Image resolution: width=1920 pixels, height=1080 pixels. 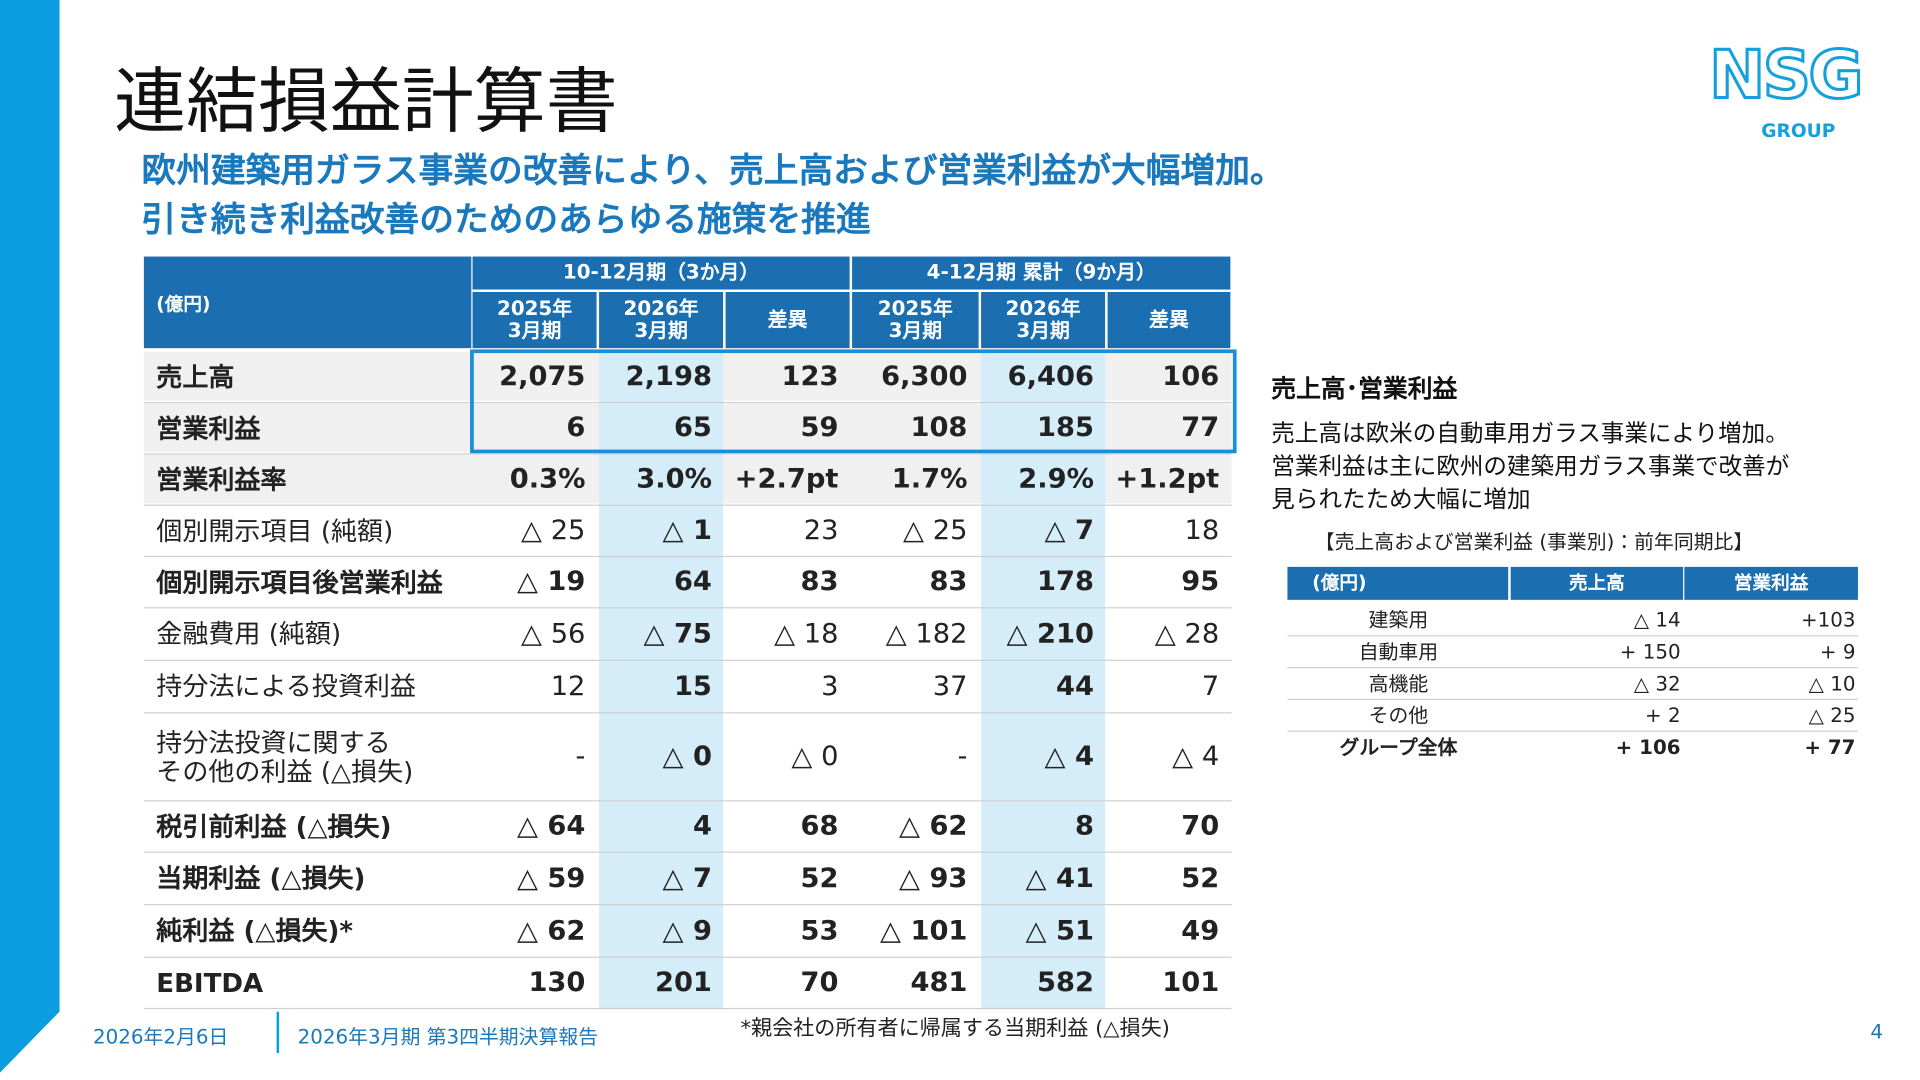 What do you see at coordinates (1657, 620) in the screenshot?
I see `side-value: △ 14` at bounding box center [1657, 620].